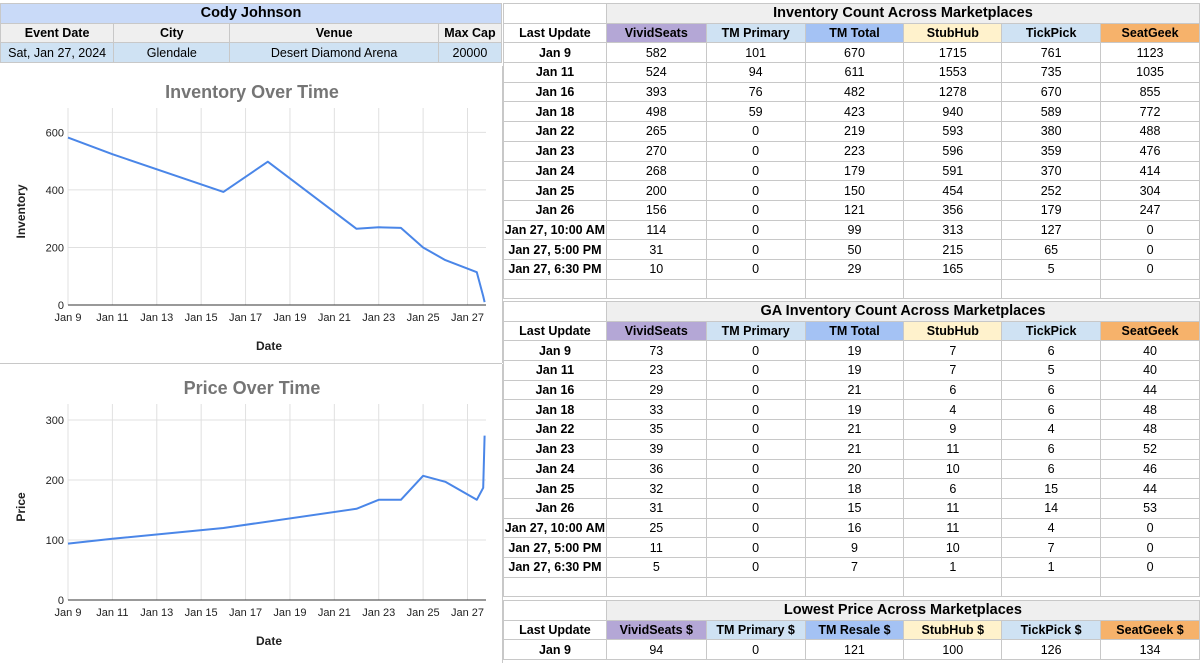 The image size is (1200, 666). What do you see at coordinates (656, 92) in the screenshot?
I see `table-cell: 393` at bounding box center [656, 92].